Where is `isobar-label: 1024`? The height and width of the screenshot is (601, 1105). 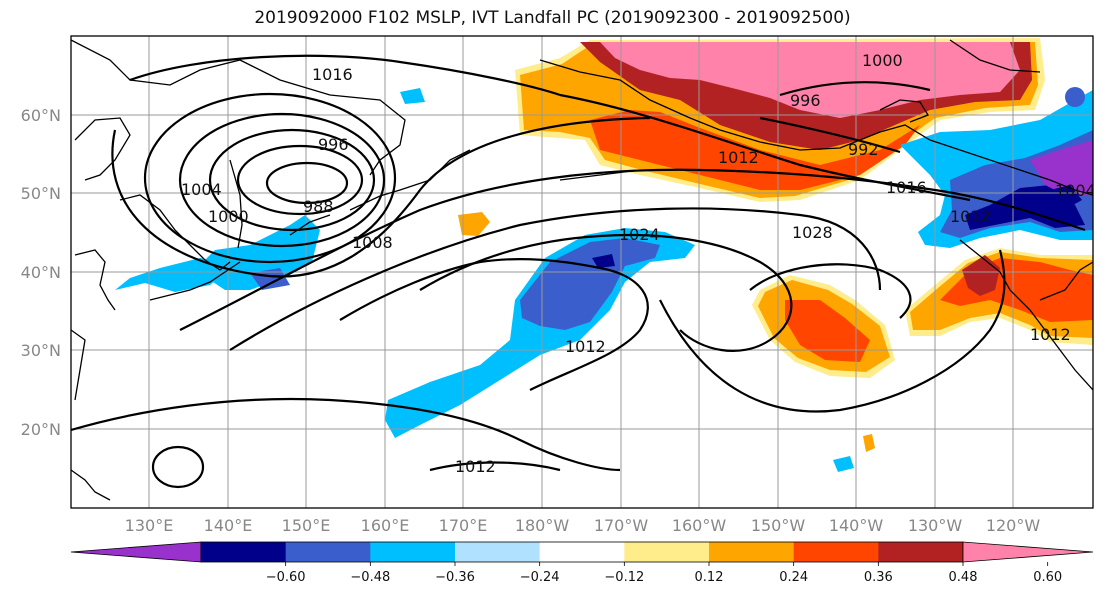 isobar-label: 1024 is located at coordinates (639, 234).